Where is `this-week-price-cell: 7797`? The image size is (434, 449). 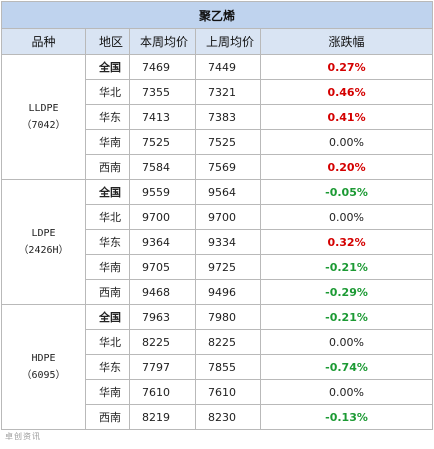 this-week-price-cell: 7797 is located at coordinates (162, 367).